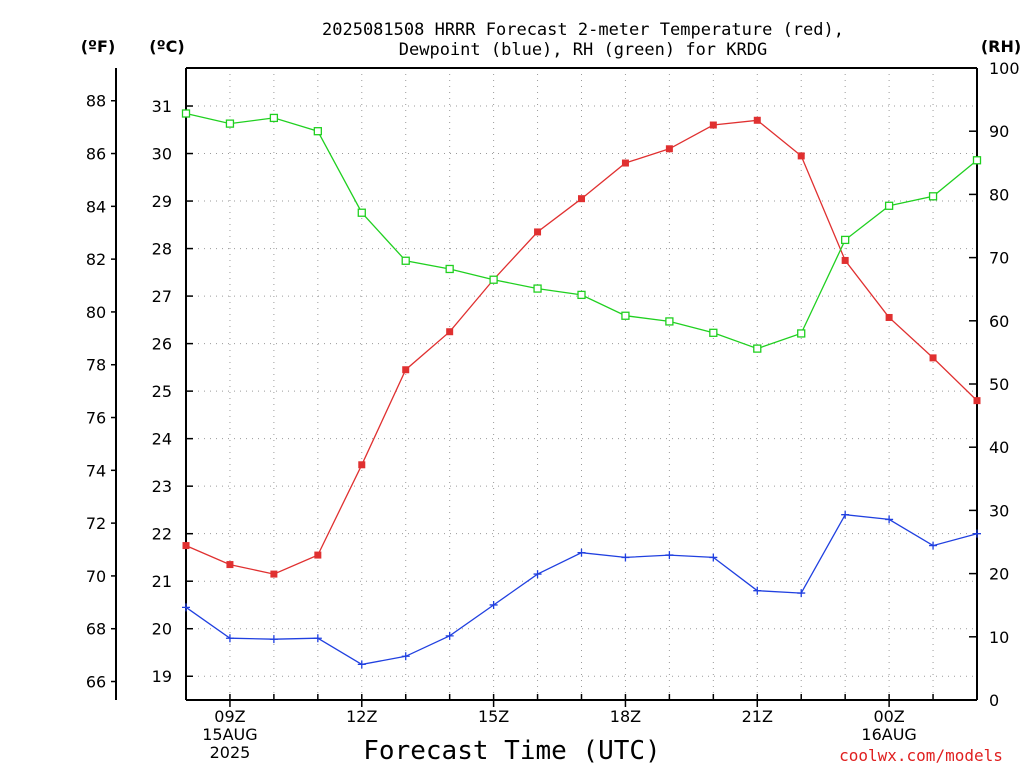 This screenshot has height=768, width=1024. Describe the element at coordinates (96, 576) in the screenshot. I see `fahrenheit-tick-label: 70` at that location.